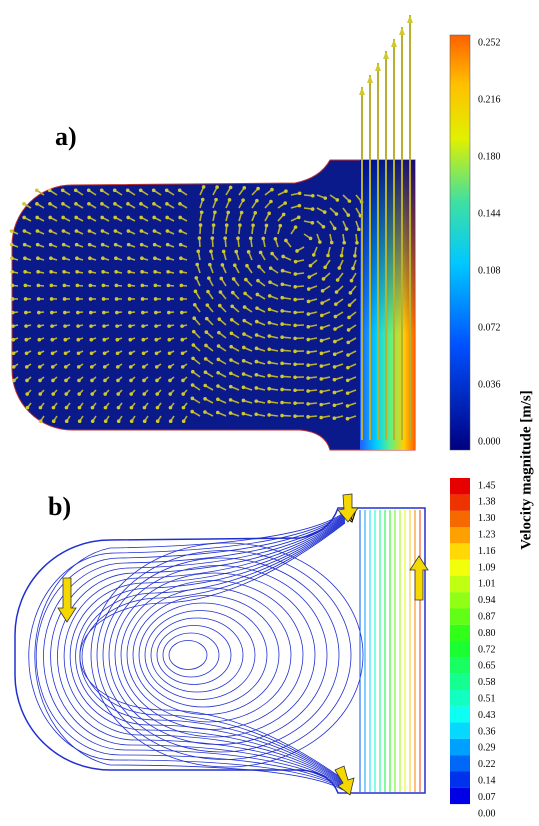 This screenshot has width=539, height=826. Describe the element at coordinates (487, 731) in the screenshot. I see `colorbar-tick-label: 0.36` at that location.